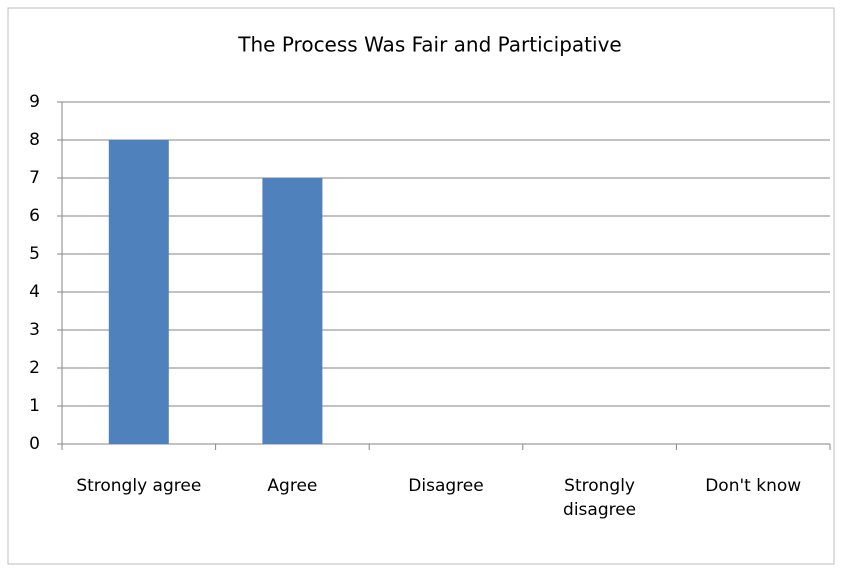 This screenshot has width=841, height=569. I want to click on y-tick-label: 0, so click(34, 444).